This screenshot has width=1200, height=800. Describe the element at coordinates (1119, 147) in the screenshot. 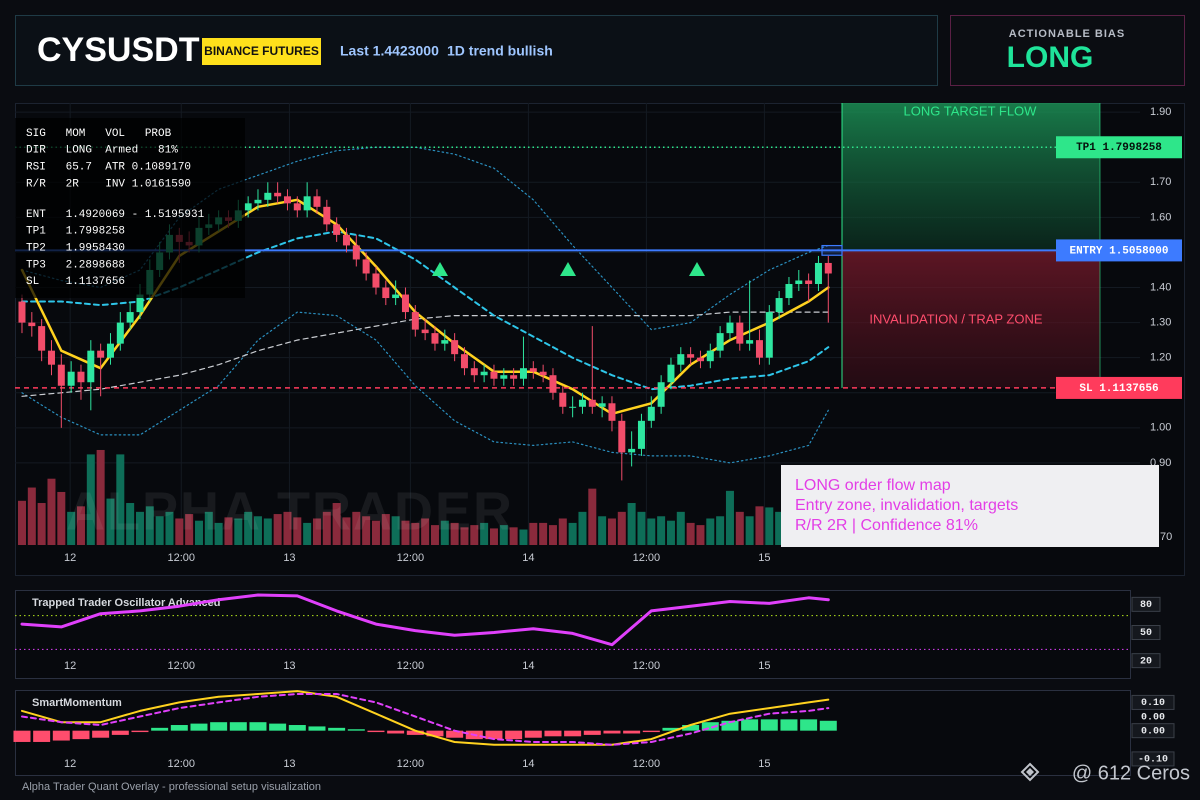

I see `level-badge` at that location.